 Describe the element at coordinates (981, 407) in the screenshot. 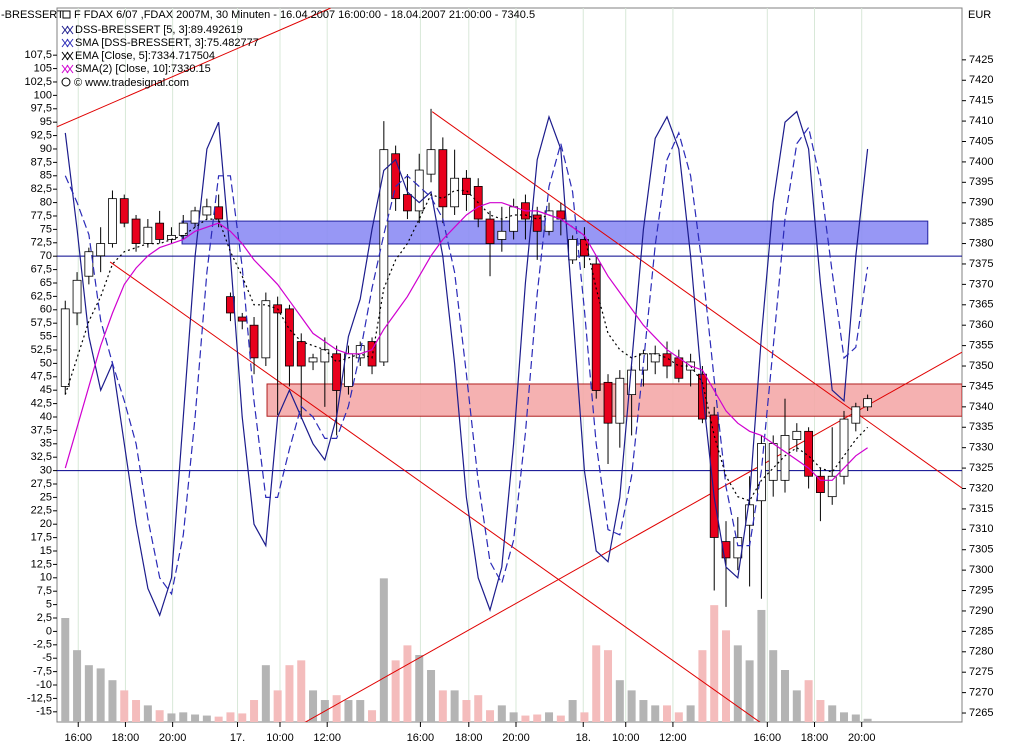

I see `y2-tick-label: 7340` at that location.